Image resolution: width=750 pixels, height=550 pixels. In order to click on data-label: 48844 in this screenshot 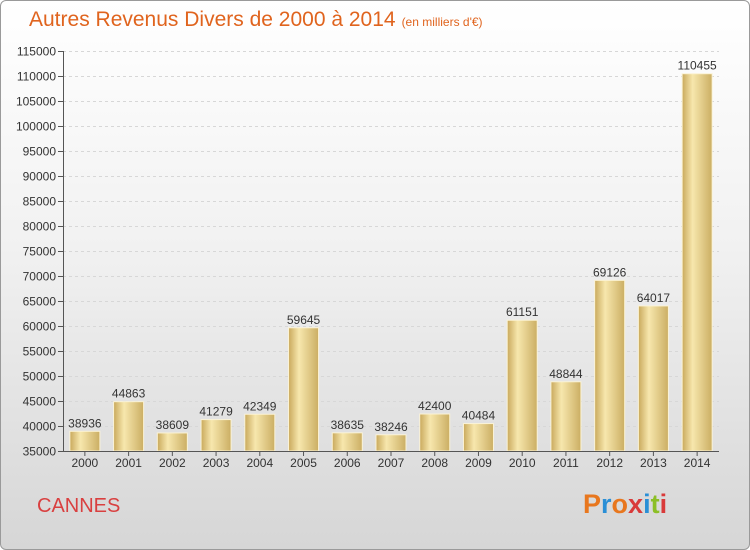, I will do `click(566, 374)`.